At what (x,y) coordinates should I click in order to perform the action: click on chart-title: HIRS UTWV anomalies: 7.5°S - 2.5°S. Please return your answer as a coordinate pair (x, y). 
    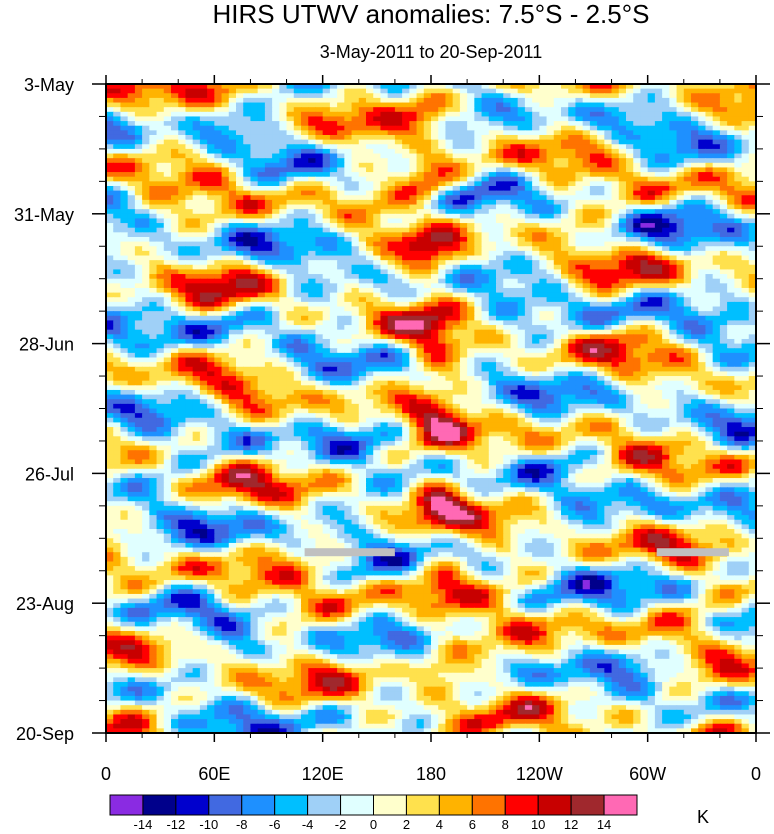
    Looking at the image, I should click on (431, 14).